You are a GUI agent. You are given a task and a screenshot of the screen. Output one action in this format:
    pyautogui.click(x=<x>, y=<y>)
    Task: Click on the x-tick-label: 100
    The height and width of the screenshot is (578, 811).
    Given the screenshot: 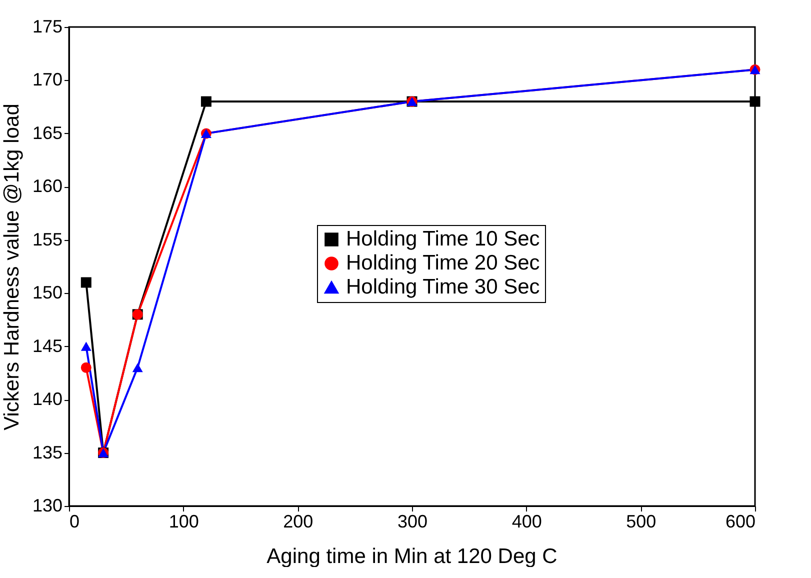 What is the action you would take?
    pyautogui.click(x=183, y=522)
    